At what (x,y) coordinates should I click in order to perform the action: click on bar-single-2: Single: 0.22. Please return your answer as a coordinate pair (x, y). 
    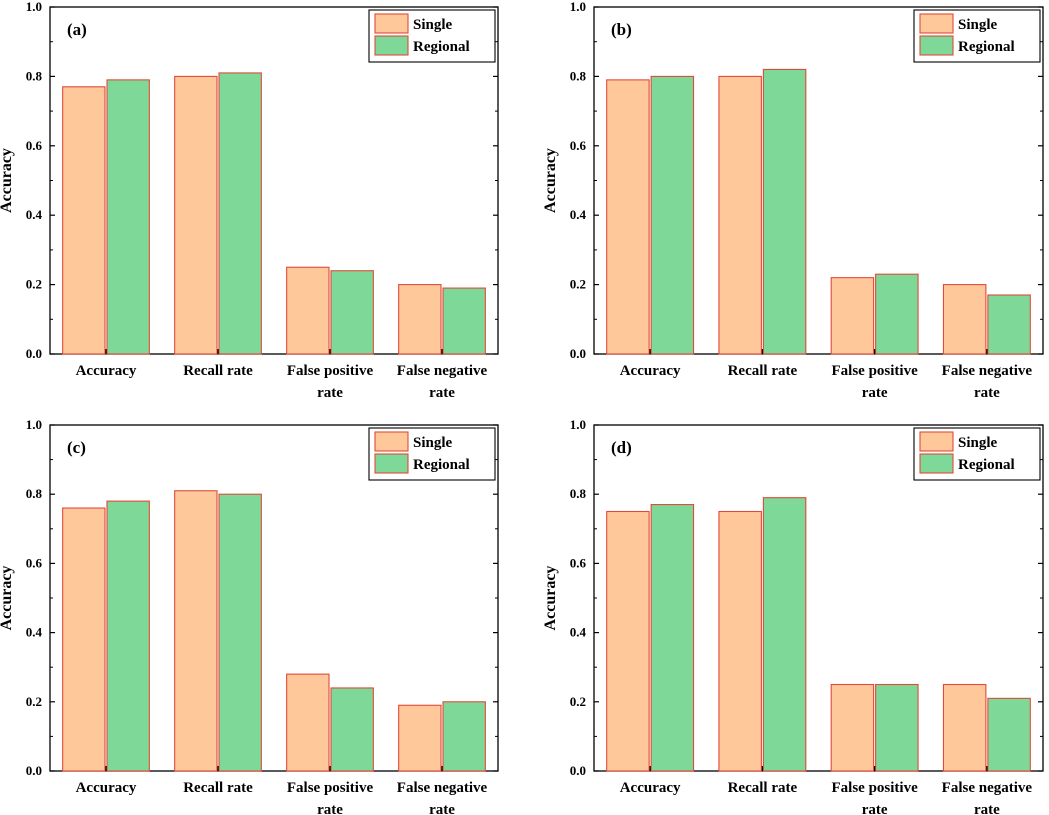
    Looking at the image, I should click on (852, 316).